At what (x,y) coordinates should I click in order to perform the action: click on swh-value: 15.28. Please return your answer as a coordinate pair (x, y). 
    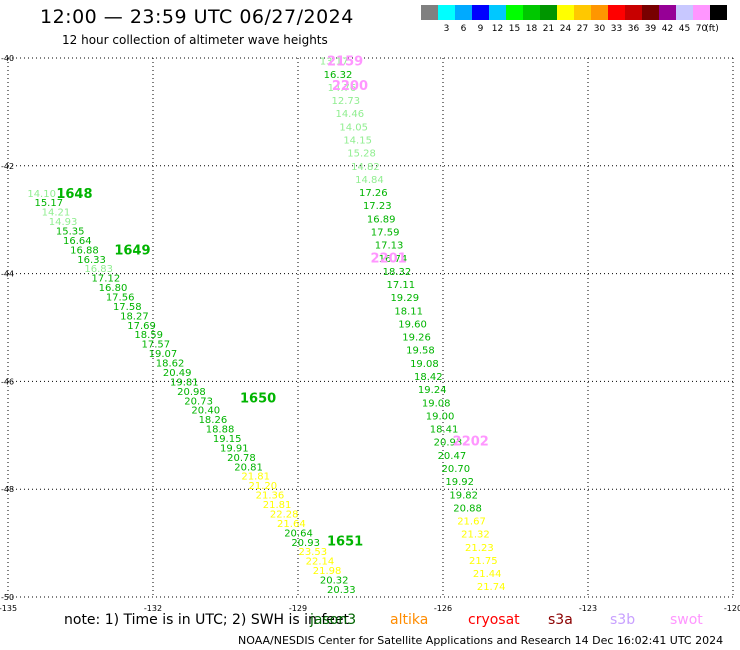
    Looking at the image, I should click on (361, 154).